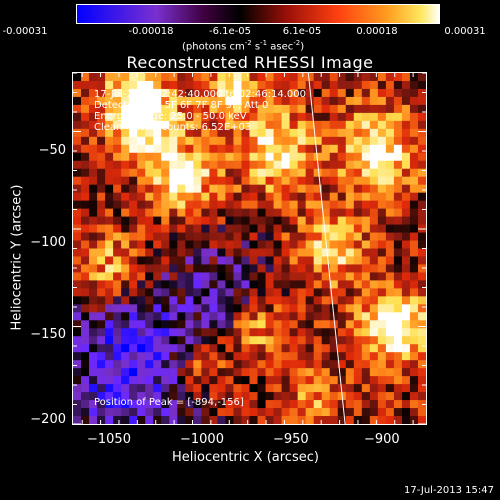 The height and width of the screenshot is (500, 500). I want to click on y-tick-label: −100, so click(48, 242).